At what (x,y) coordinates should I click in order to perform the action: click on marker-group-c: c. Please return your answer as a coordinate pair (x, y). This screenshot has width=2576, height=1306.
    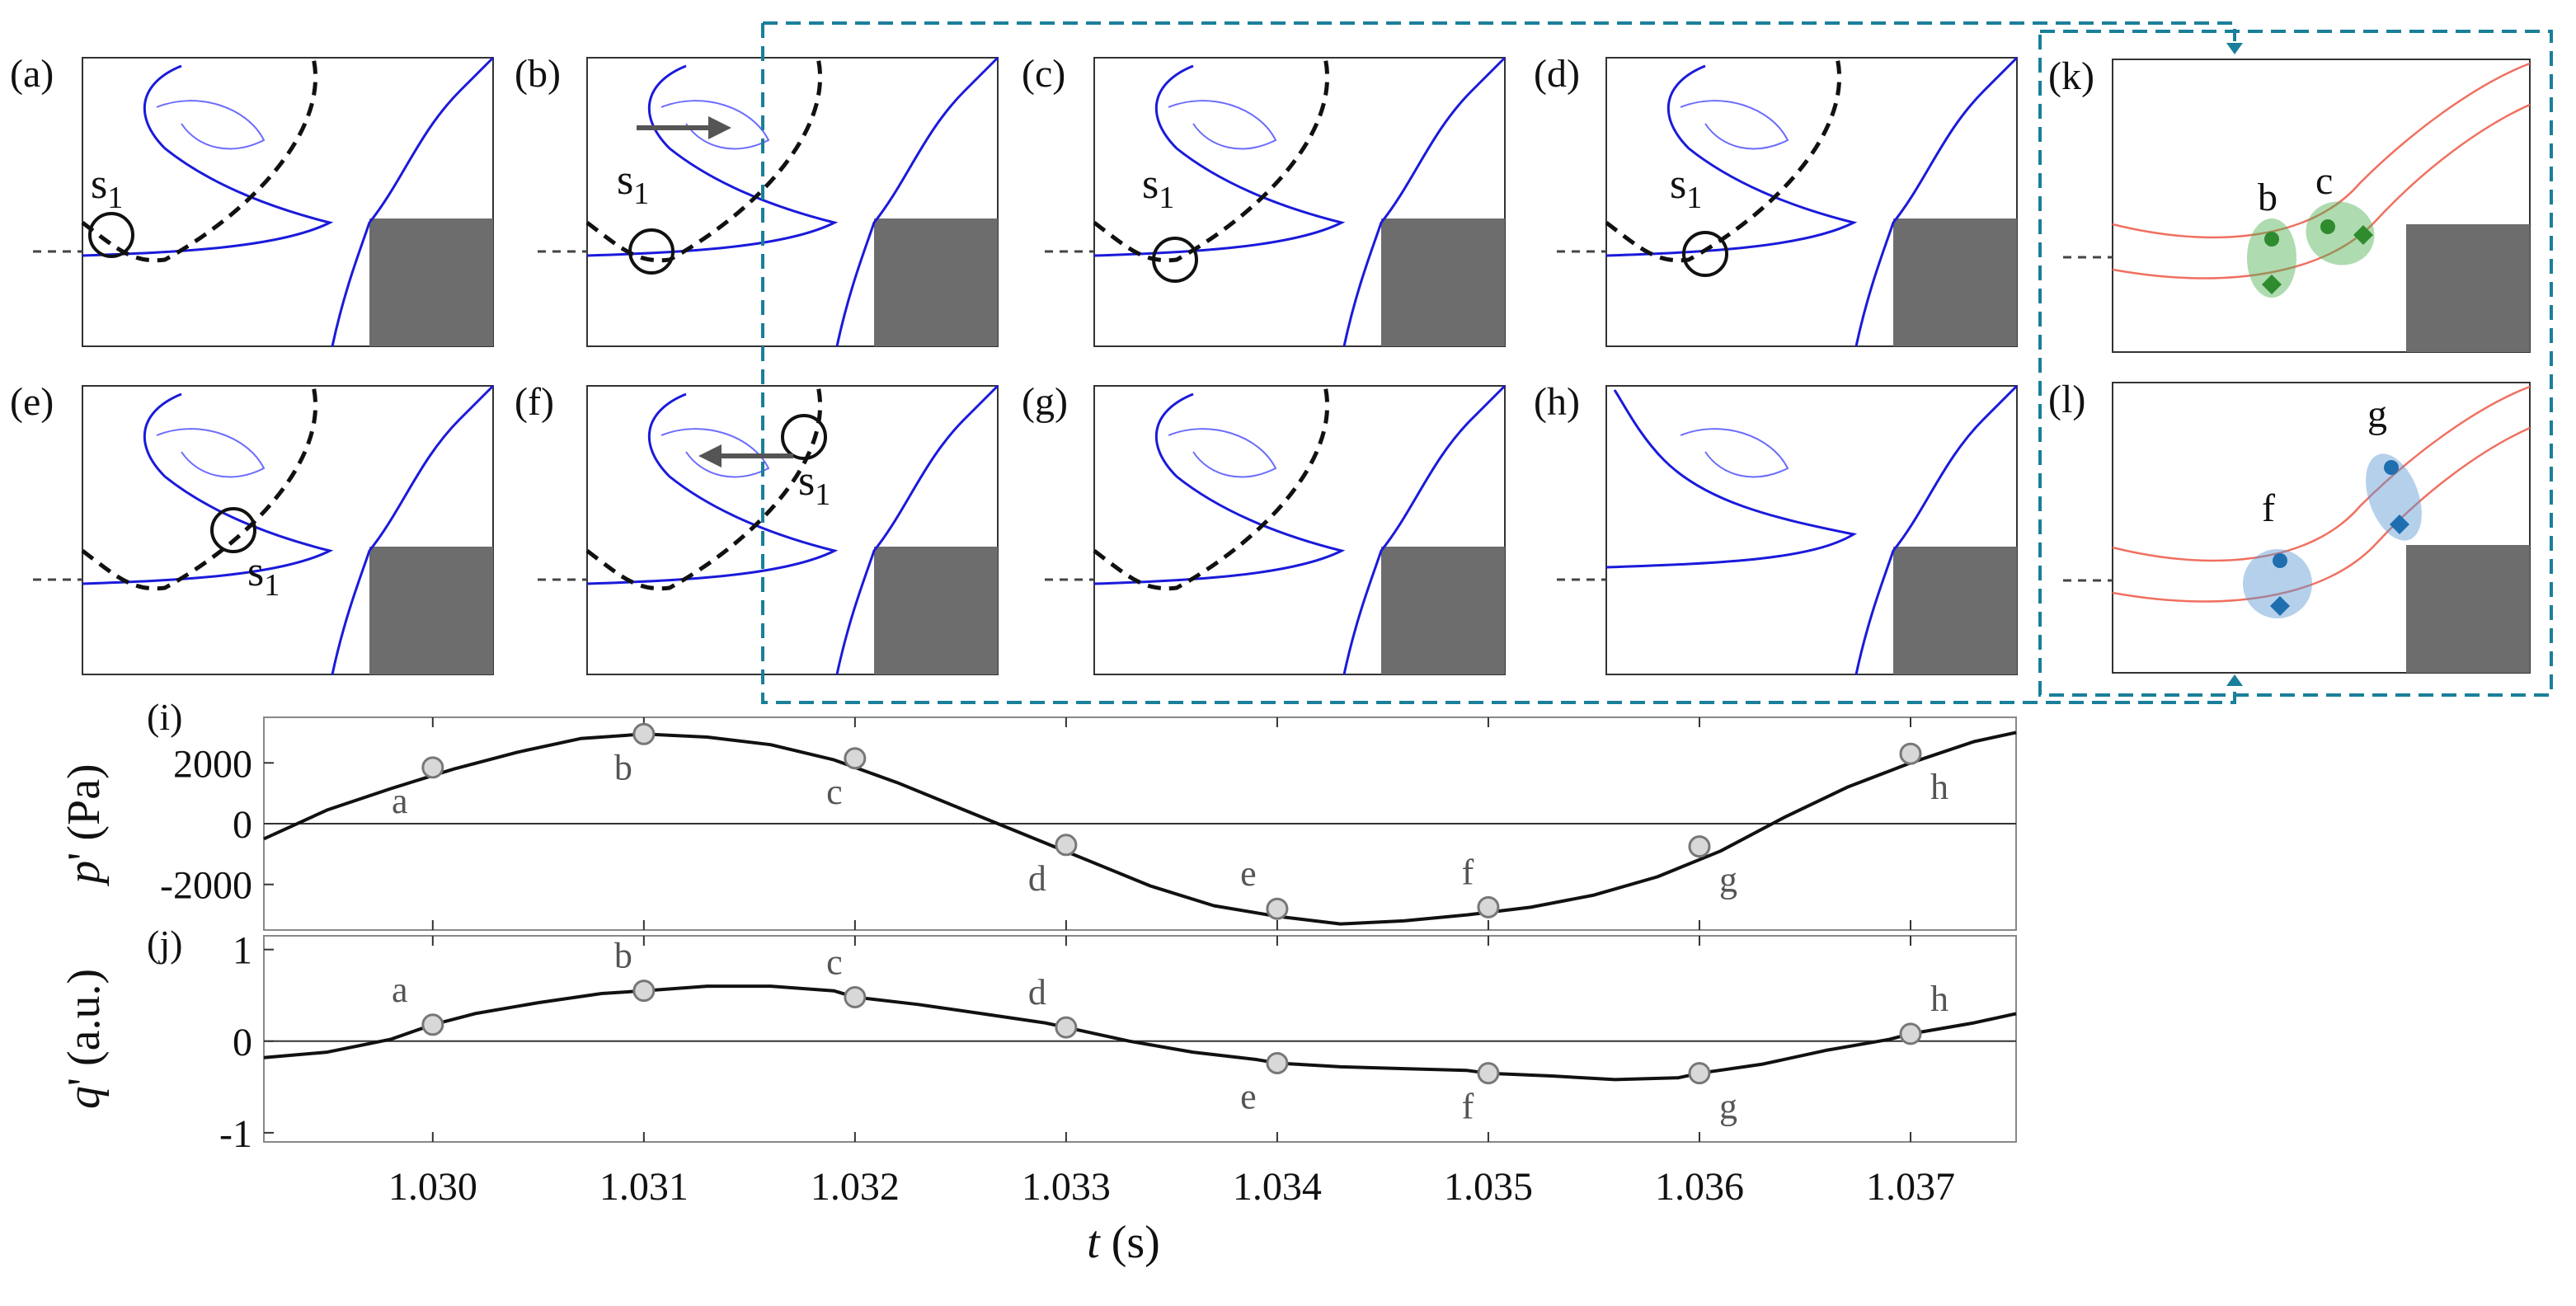
    Looking at the image, I should click on (2340, 212).